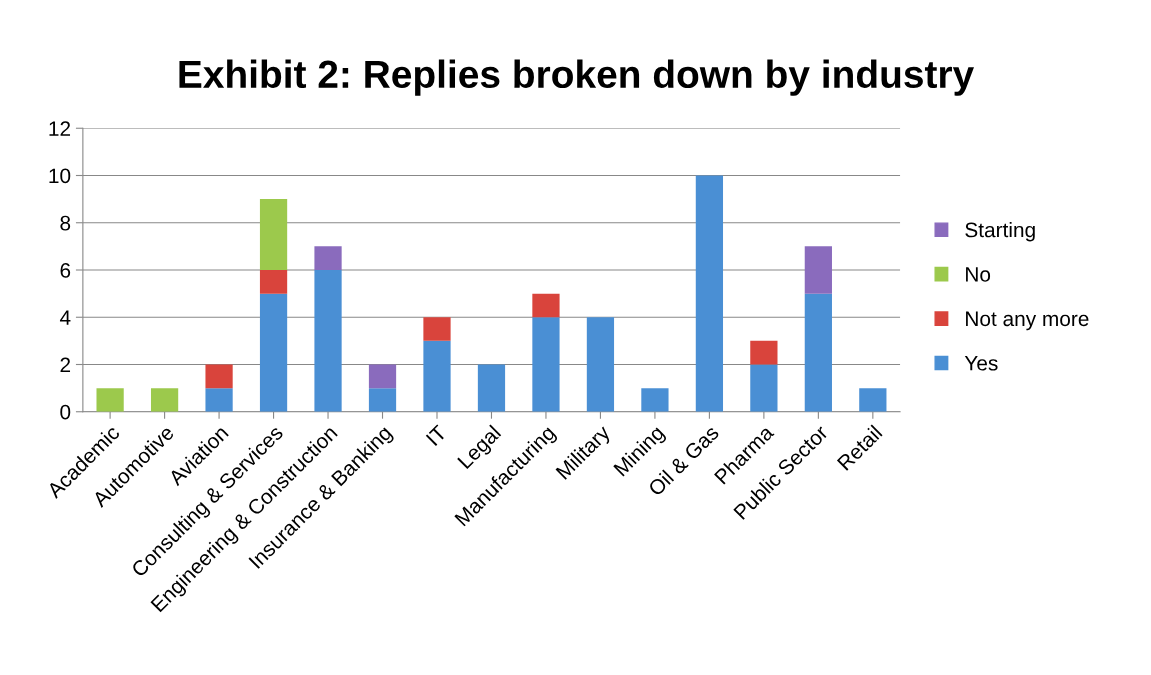 The image size is (1151, 675). Describe the element at coordinates (576, 77) in the screenshot. I see `chart-title: Exhibit 2: Replies broken down by industry` at that location.